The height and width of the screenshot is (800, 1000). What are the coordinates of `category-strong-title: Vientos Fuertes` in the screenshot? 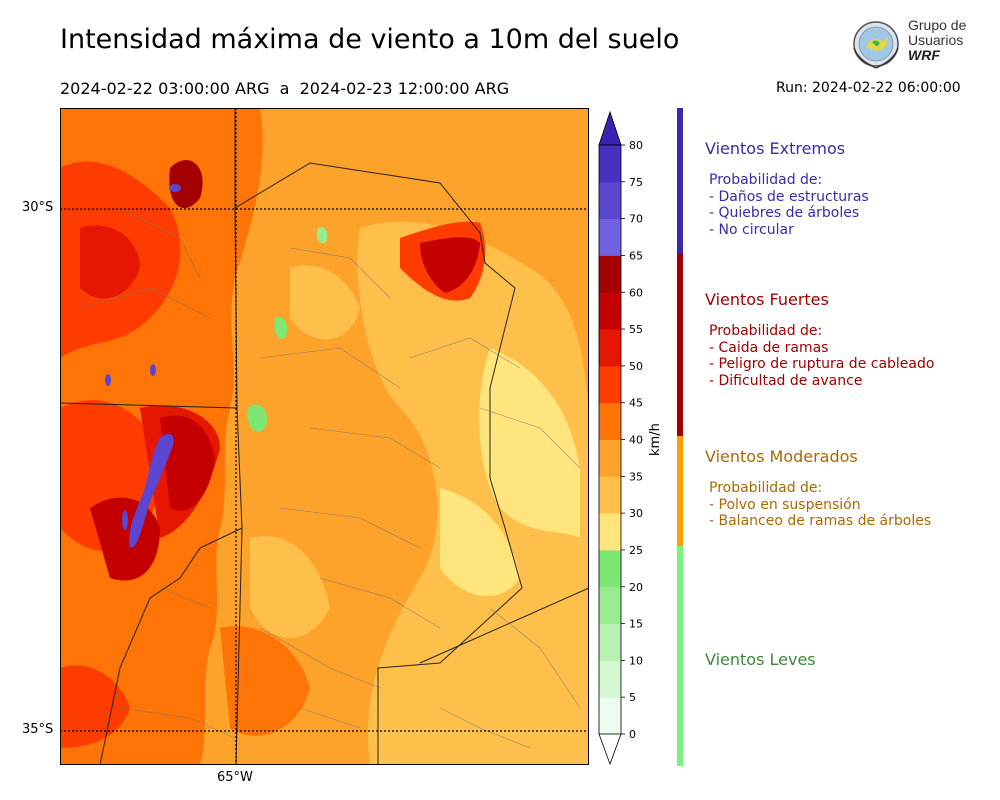 It's located at (767, 299).